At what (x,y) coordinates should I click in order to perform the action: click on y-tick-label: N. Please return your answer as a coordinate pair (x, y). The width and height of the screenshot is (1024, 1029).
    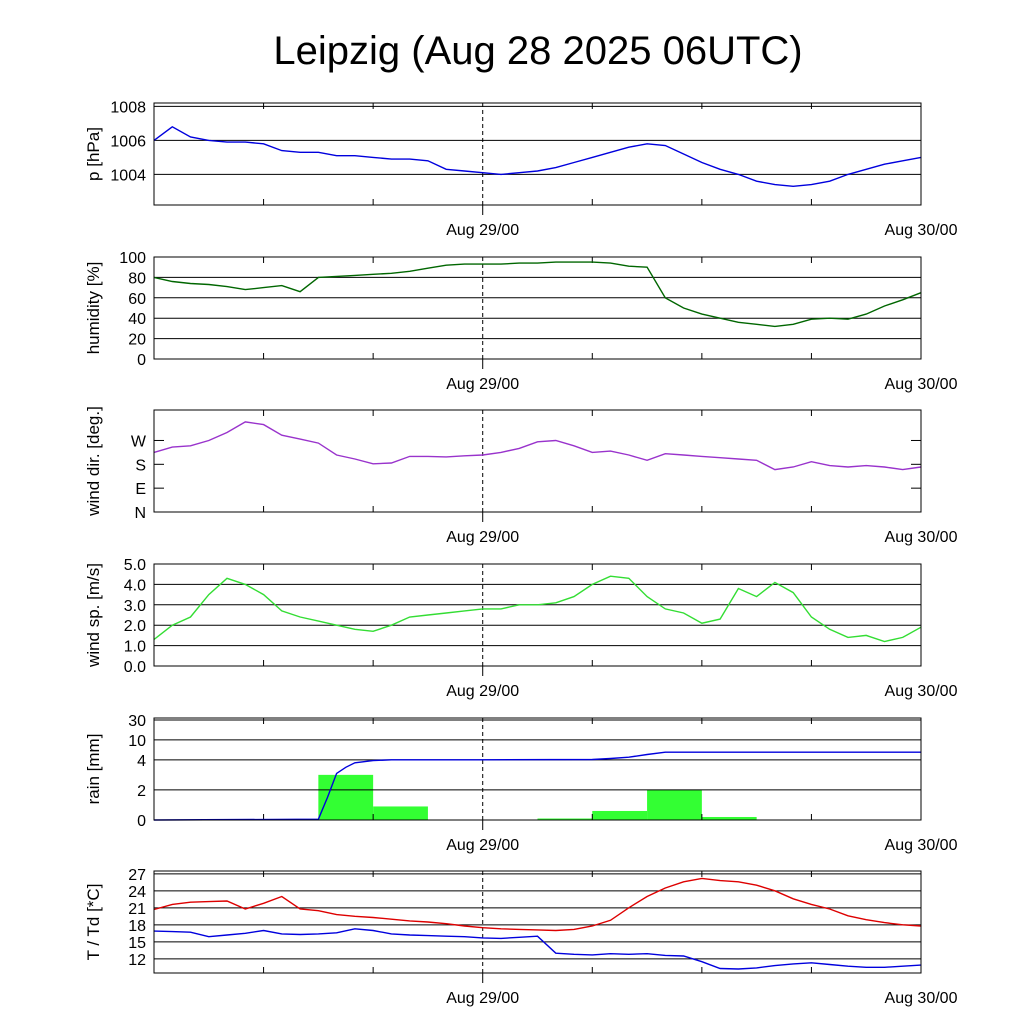
    Looking at the image, I should click on (140, 513).